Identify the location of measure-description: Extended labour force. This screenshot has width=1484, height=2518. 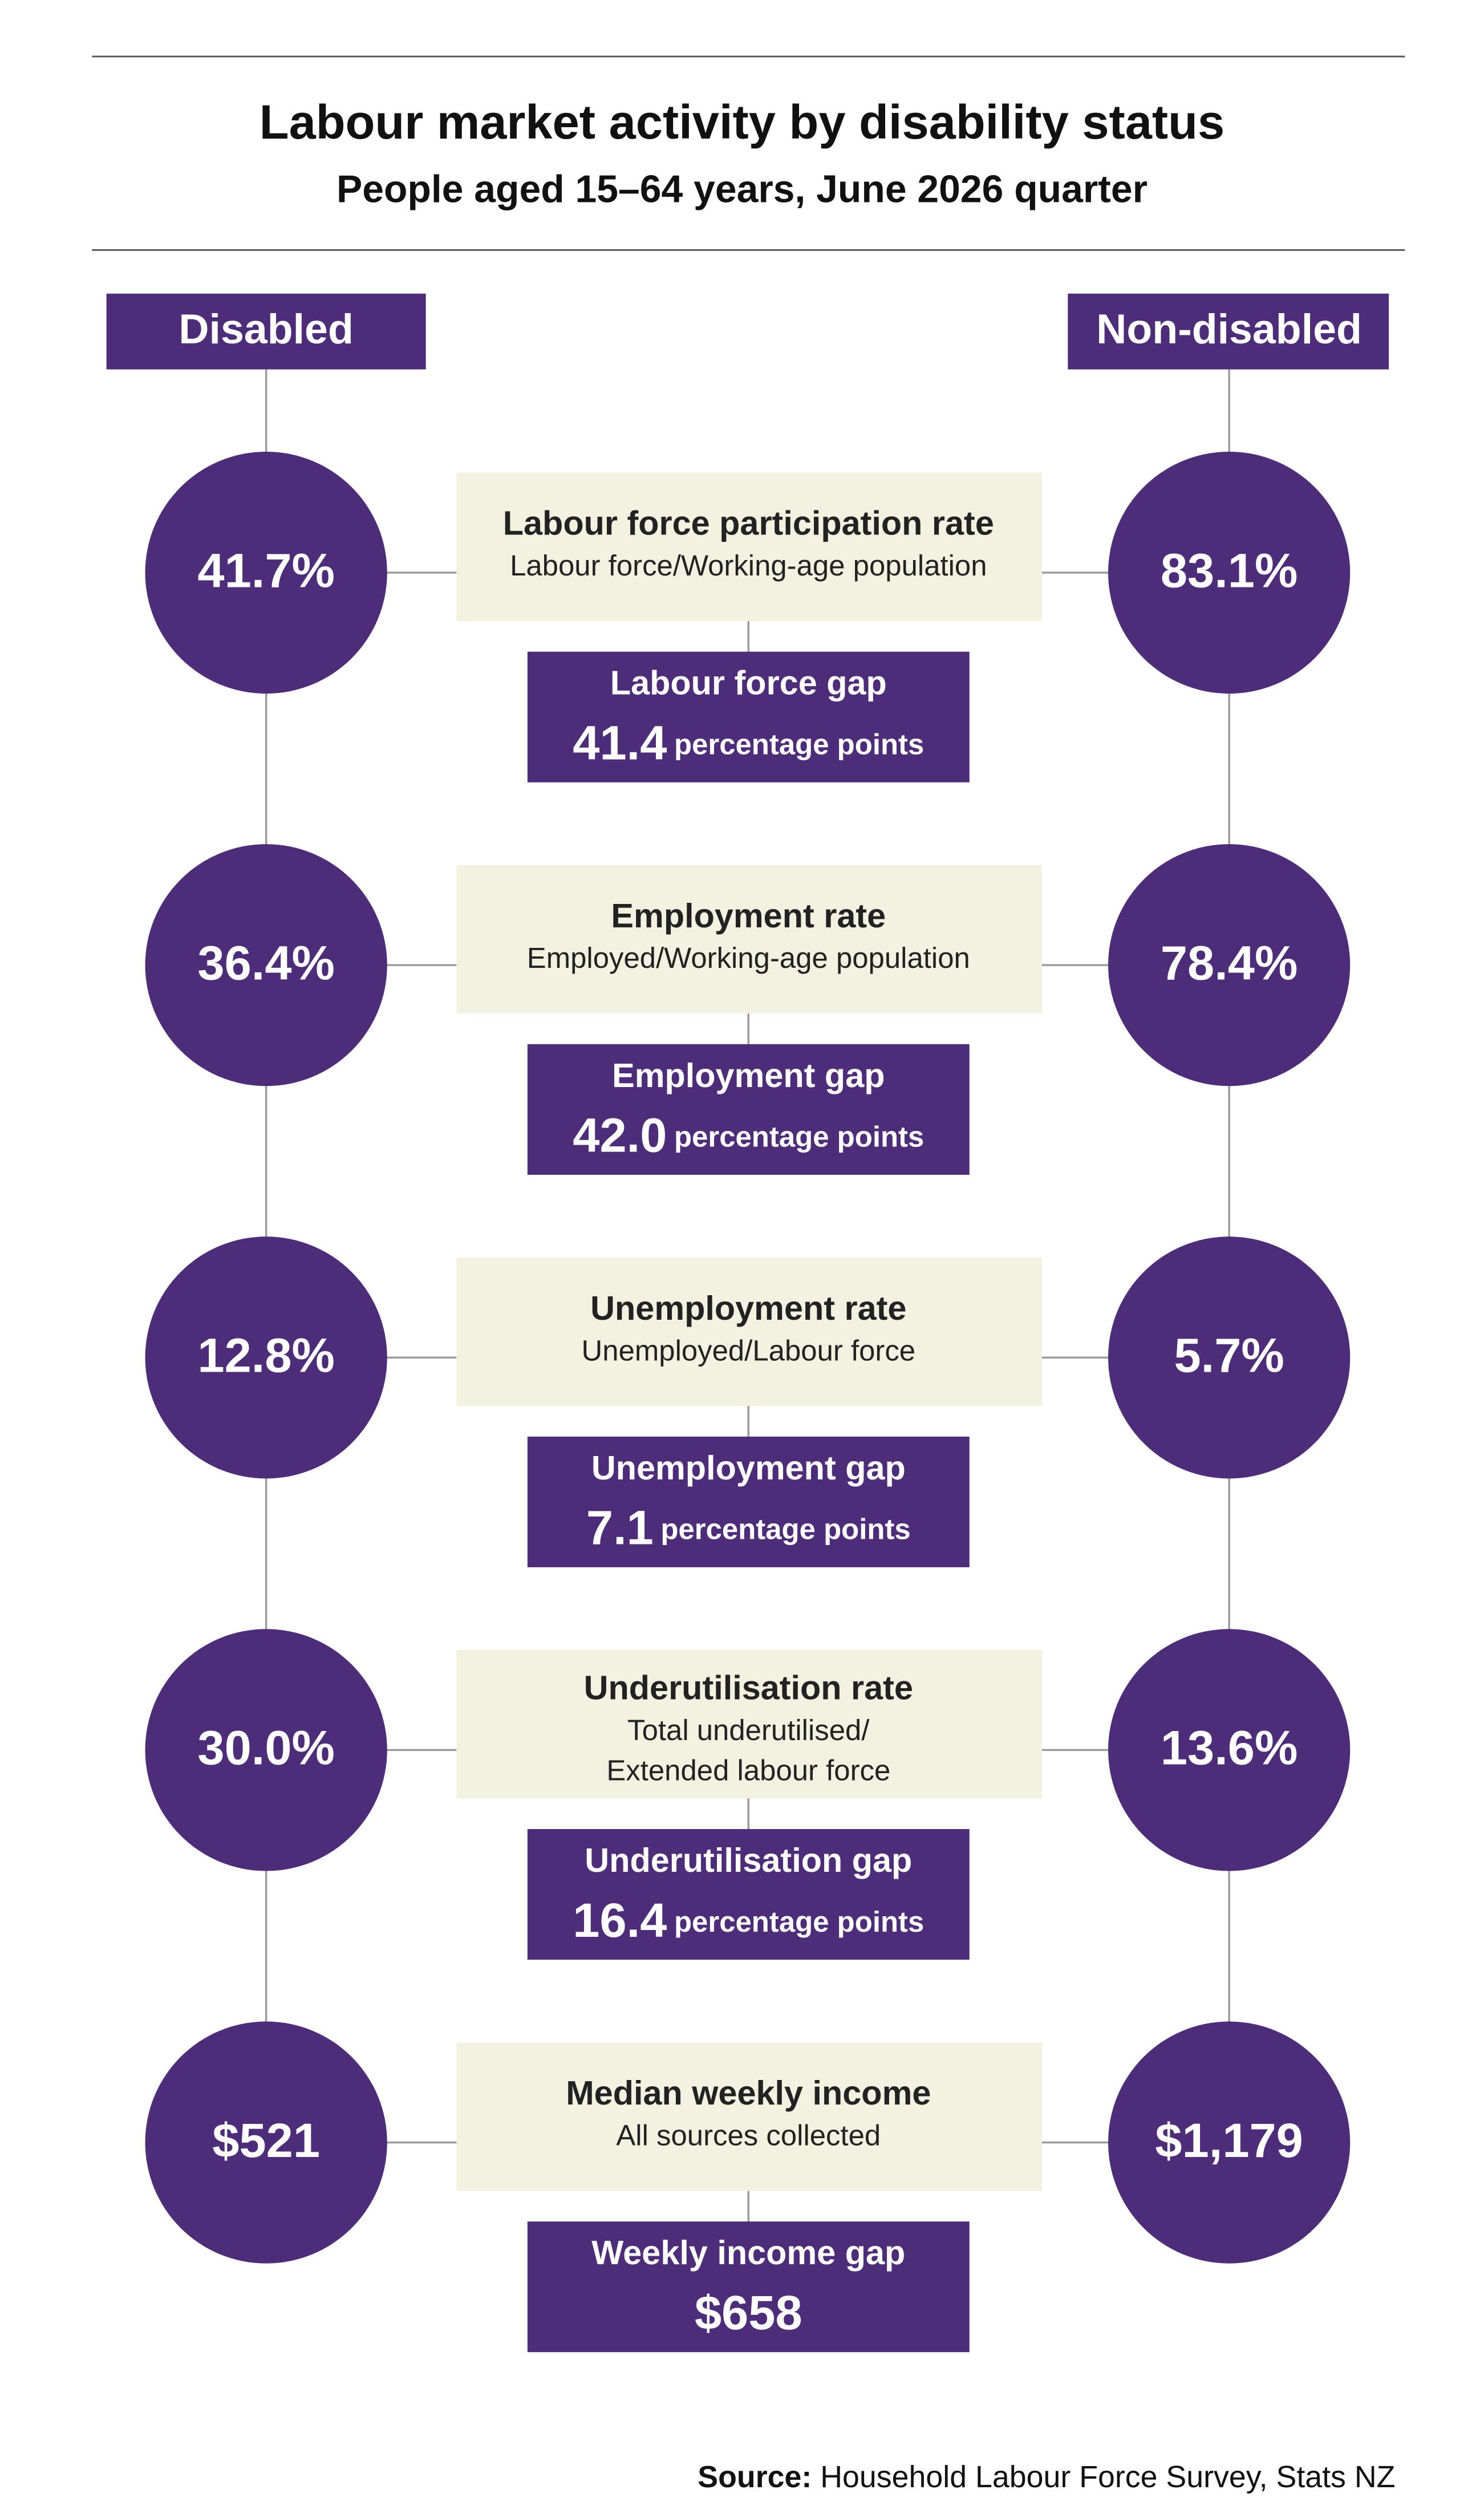
(748, 1770).